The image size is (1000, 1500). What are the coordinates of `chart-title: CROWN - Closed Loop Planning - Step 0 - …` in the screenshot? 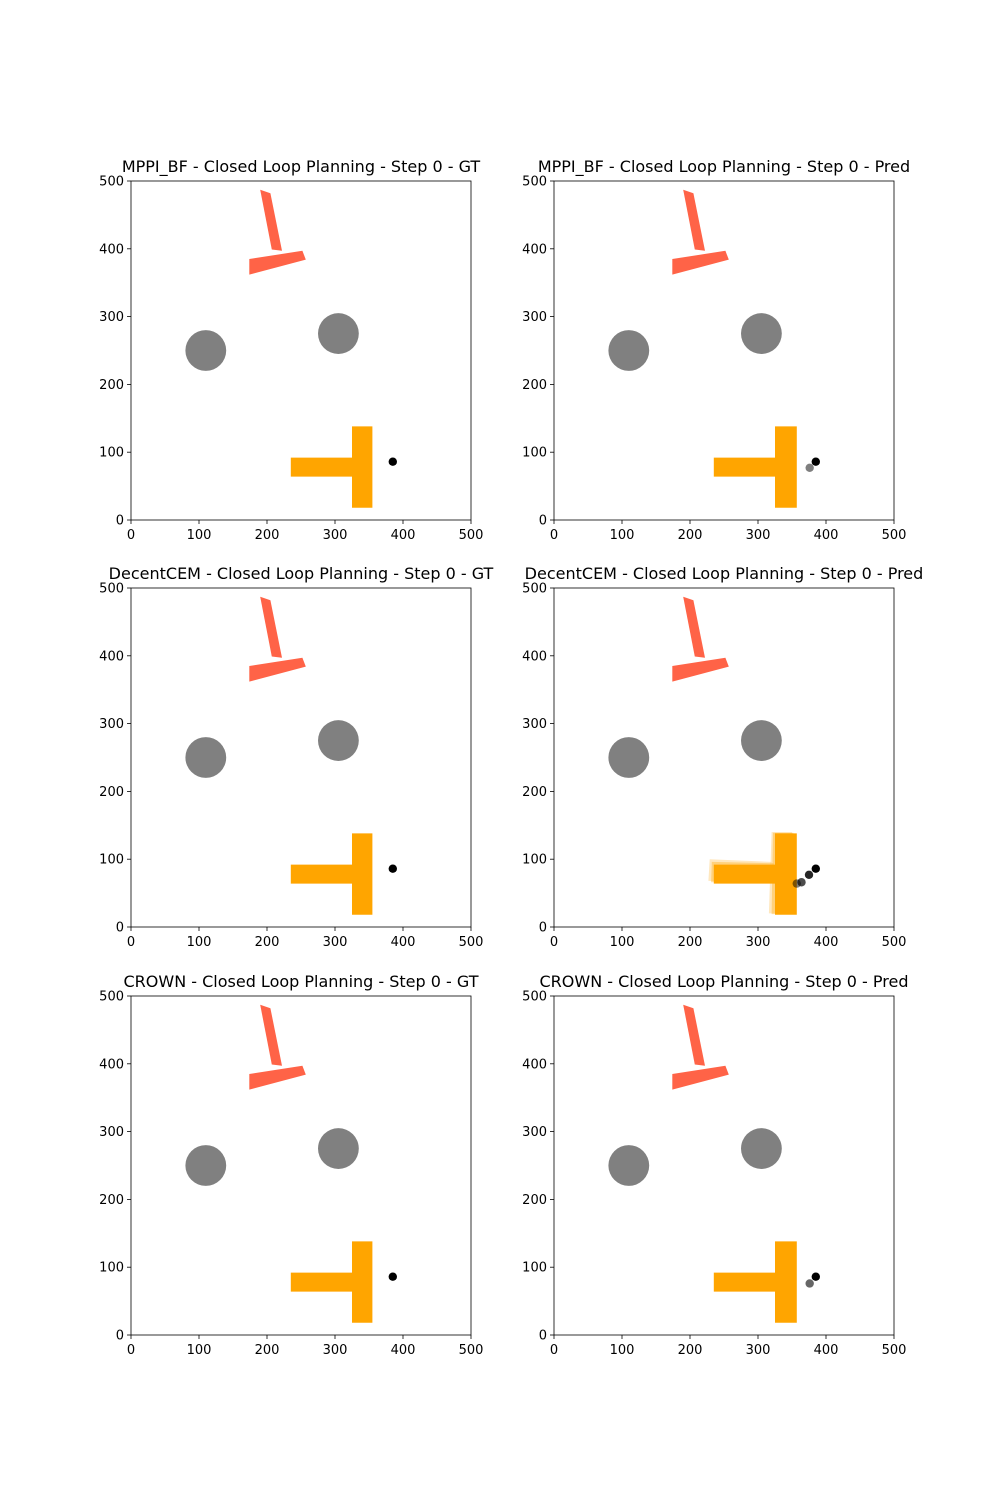 It's located at (724, 981).